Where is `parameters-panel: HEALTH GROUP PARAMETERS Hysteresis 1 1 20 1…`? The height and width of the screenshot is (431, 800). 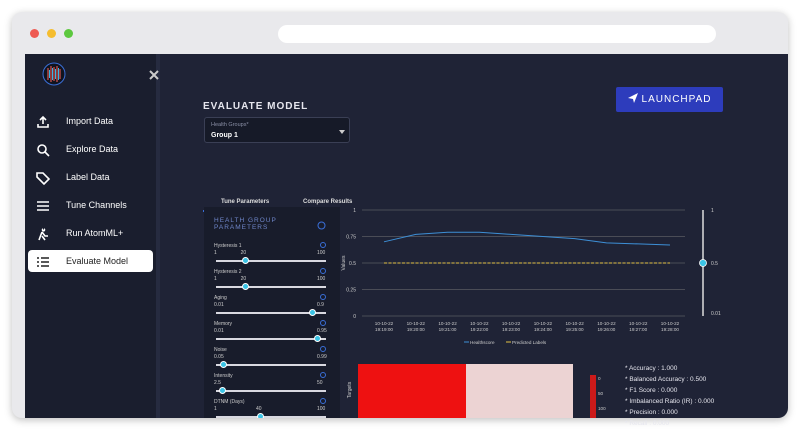
parameters-panel: HEALTH GROUP PARAMETERS Hysteresis 1 1 20 1… is located at coordinates (272, 312).